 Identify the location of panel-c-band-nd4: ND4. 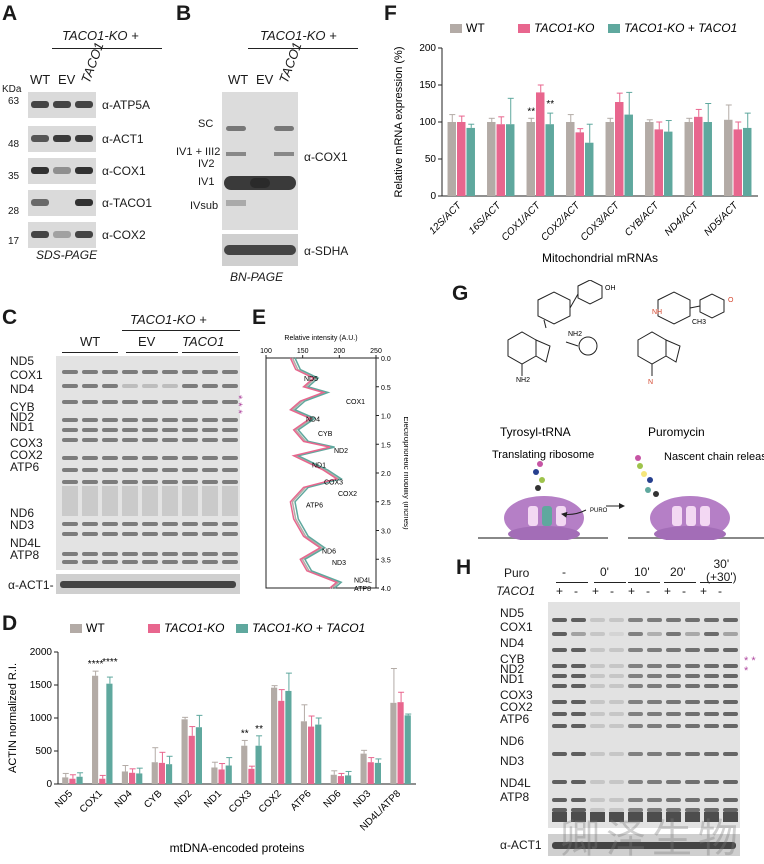
(22, 389).